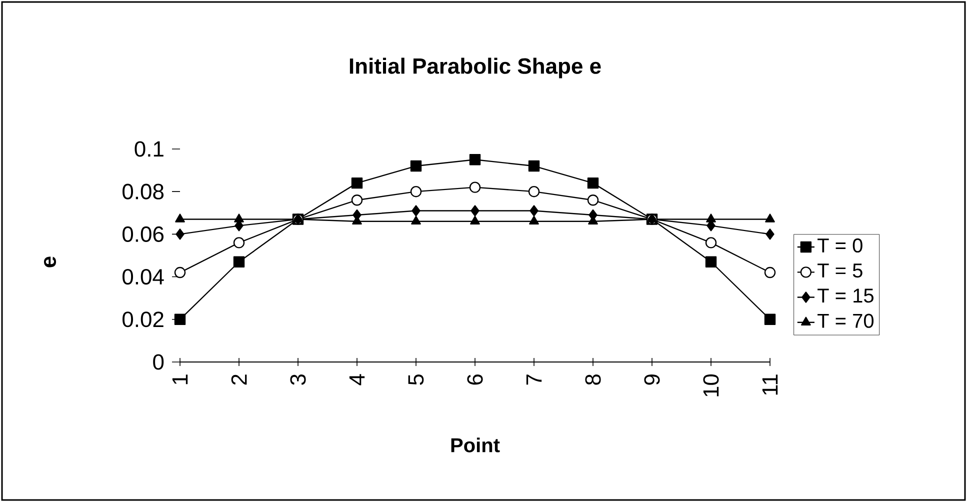  Describe the element at coordinates (475, 68) in the screenshot. I see `chart-title: Initial Parabolic Shape e` at that location.